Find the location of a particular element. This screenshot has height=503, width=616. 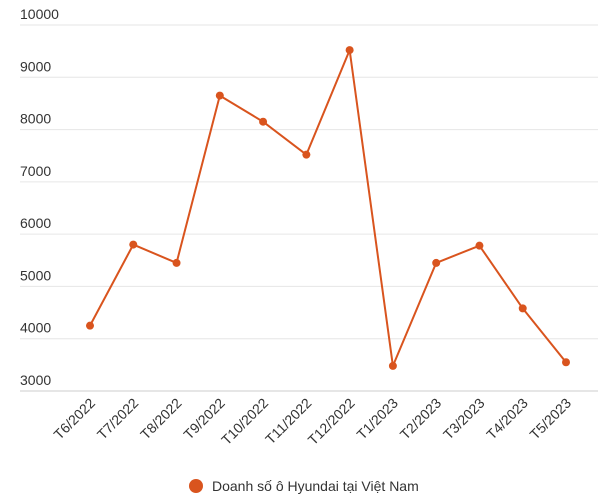

y-tick-label: 9000 is located at coordinates (35, 66).